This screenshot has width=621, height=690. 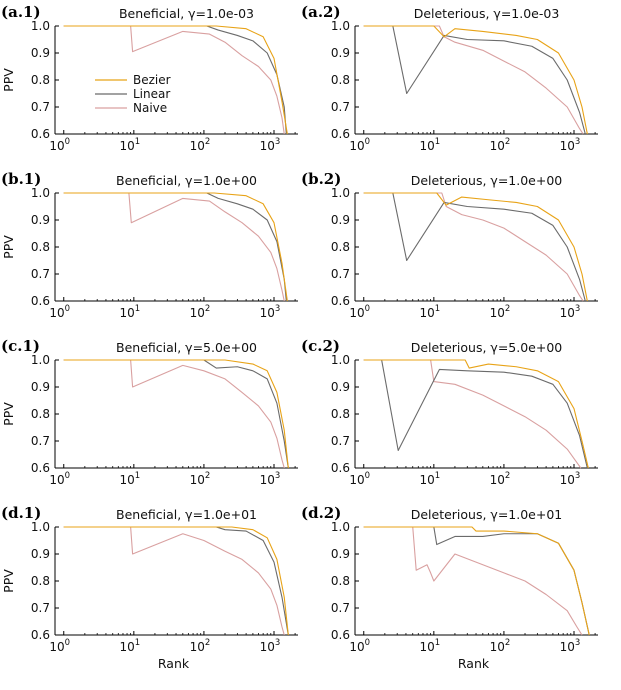 I want to click on legend-label-naive: Naive, so click(x=150, y=108).